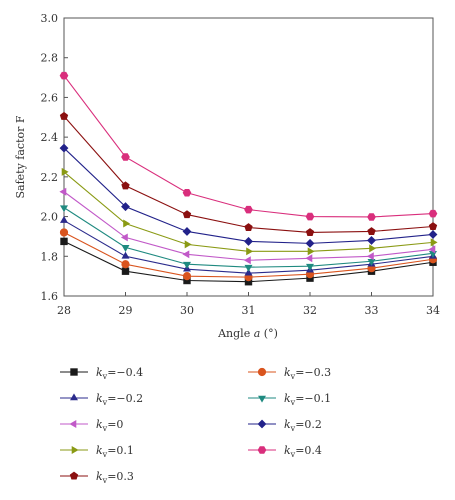 The width and height of the screenshot is (455, 500). Describe the element at coordinates (64, 310) in the screenshot. I see `x-tick-label: 28` at that location.